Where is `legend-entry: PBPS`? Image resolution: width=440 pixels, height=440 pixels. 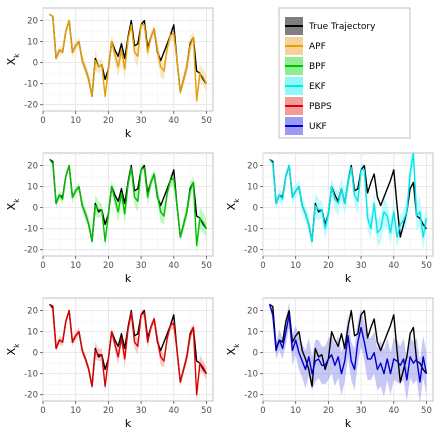 legend-entry: PBPS is located at coordinates (308, 106).